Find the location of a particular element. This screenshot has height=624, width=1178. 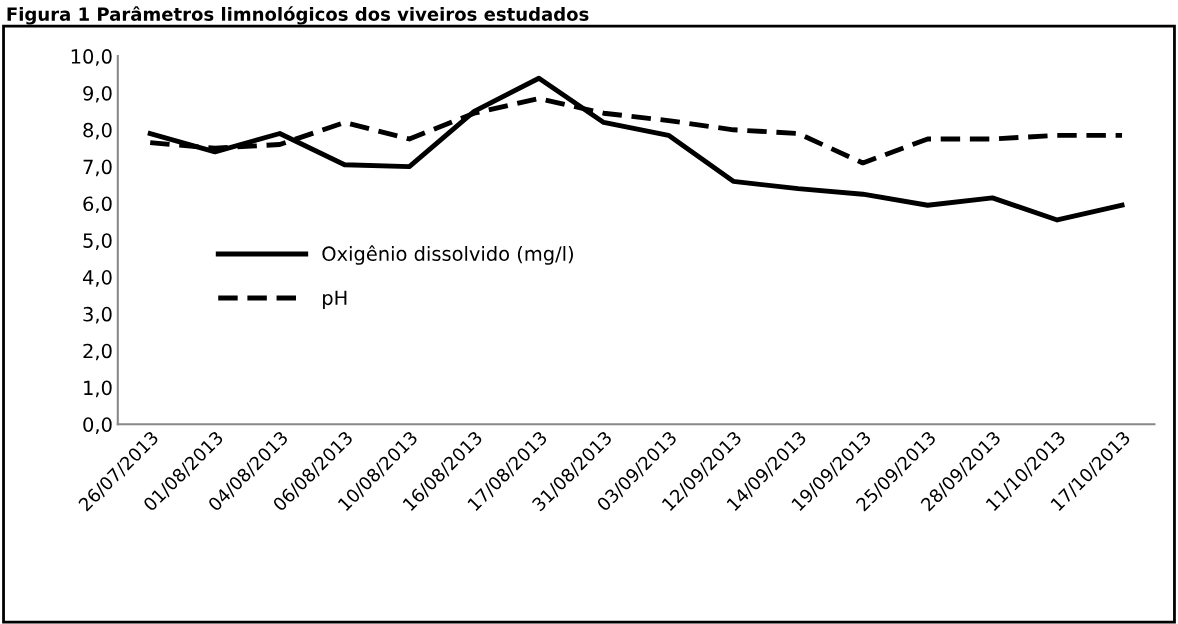

y-tick-label: 3,0 is located at coordinates (97, 315).